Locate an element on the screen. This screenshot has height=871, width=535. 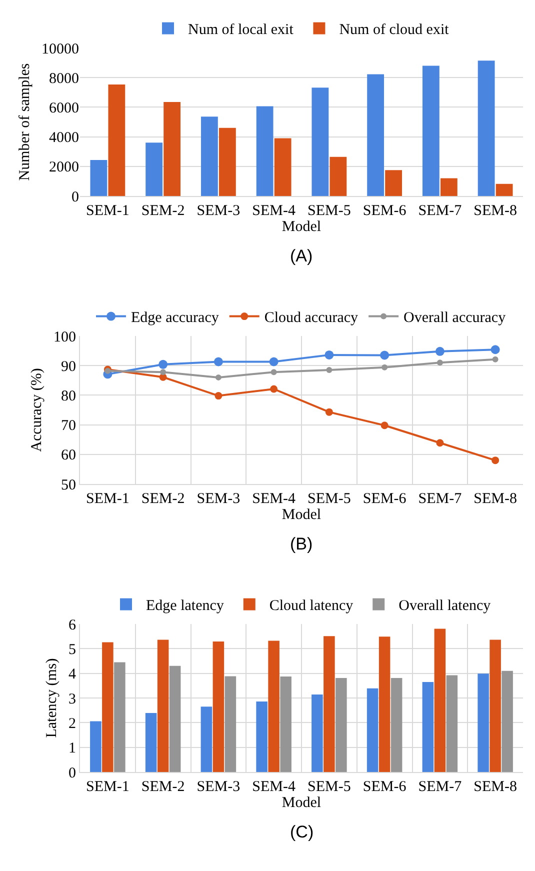
x-tick-label: SEM-4 is located at coordinates (274, 787).